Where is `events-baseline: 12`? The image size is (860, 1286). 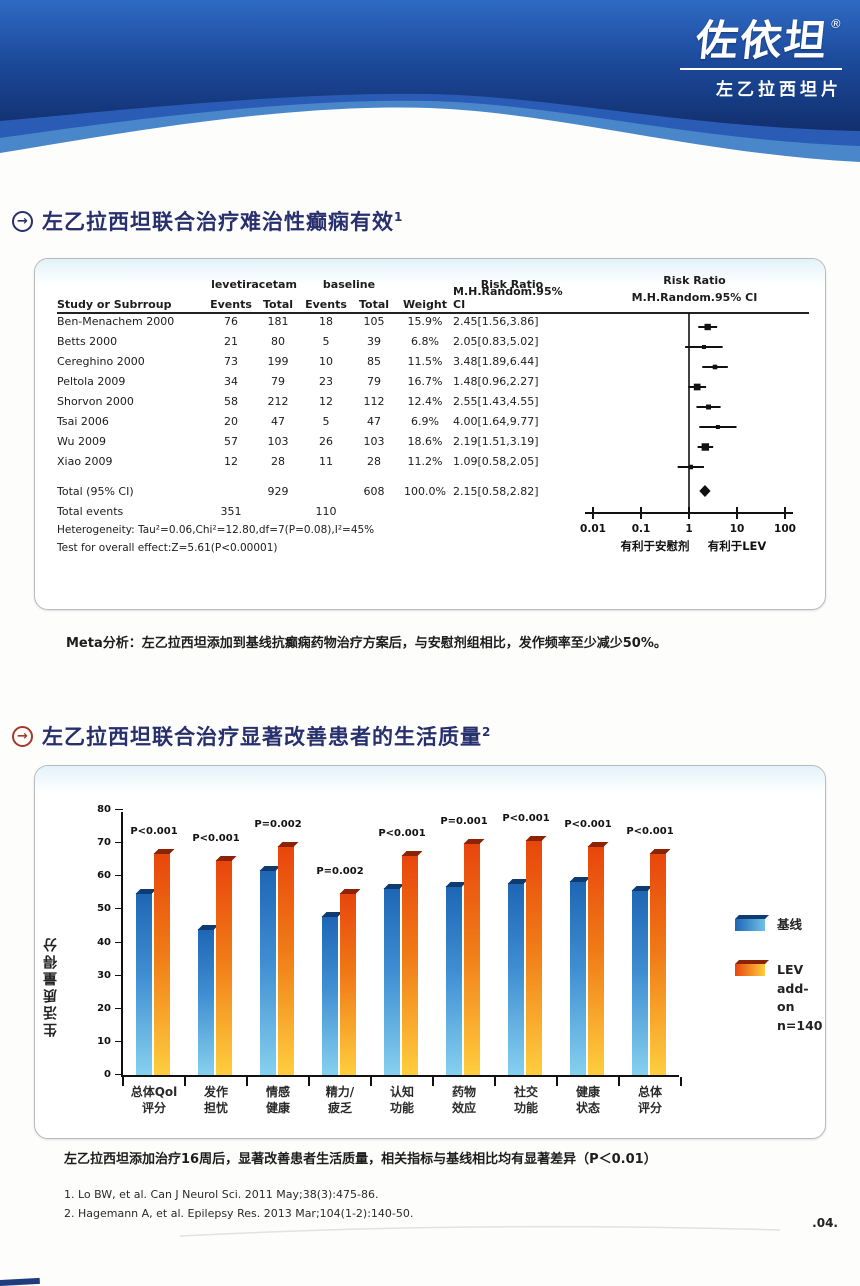
events-baseline: 12 is located at coordinates (326, 401).